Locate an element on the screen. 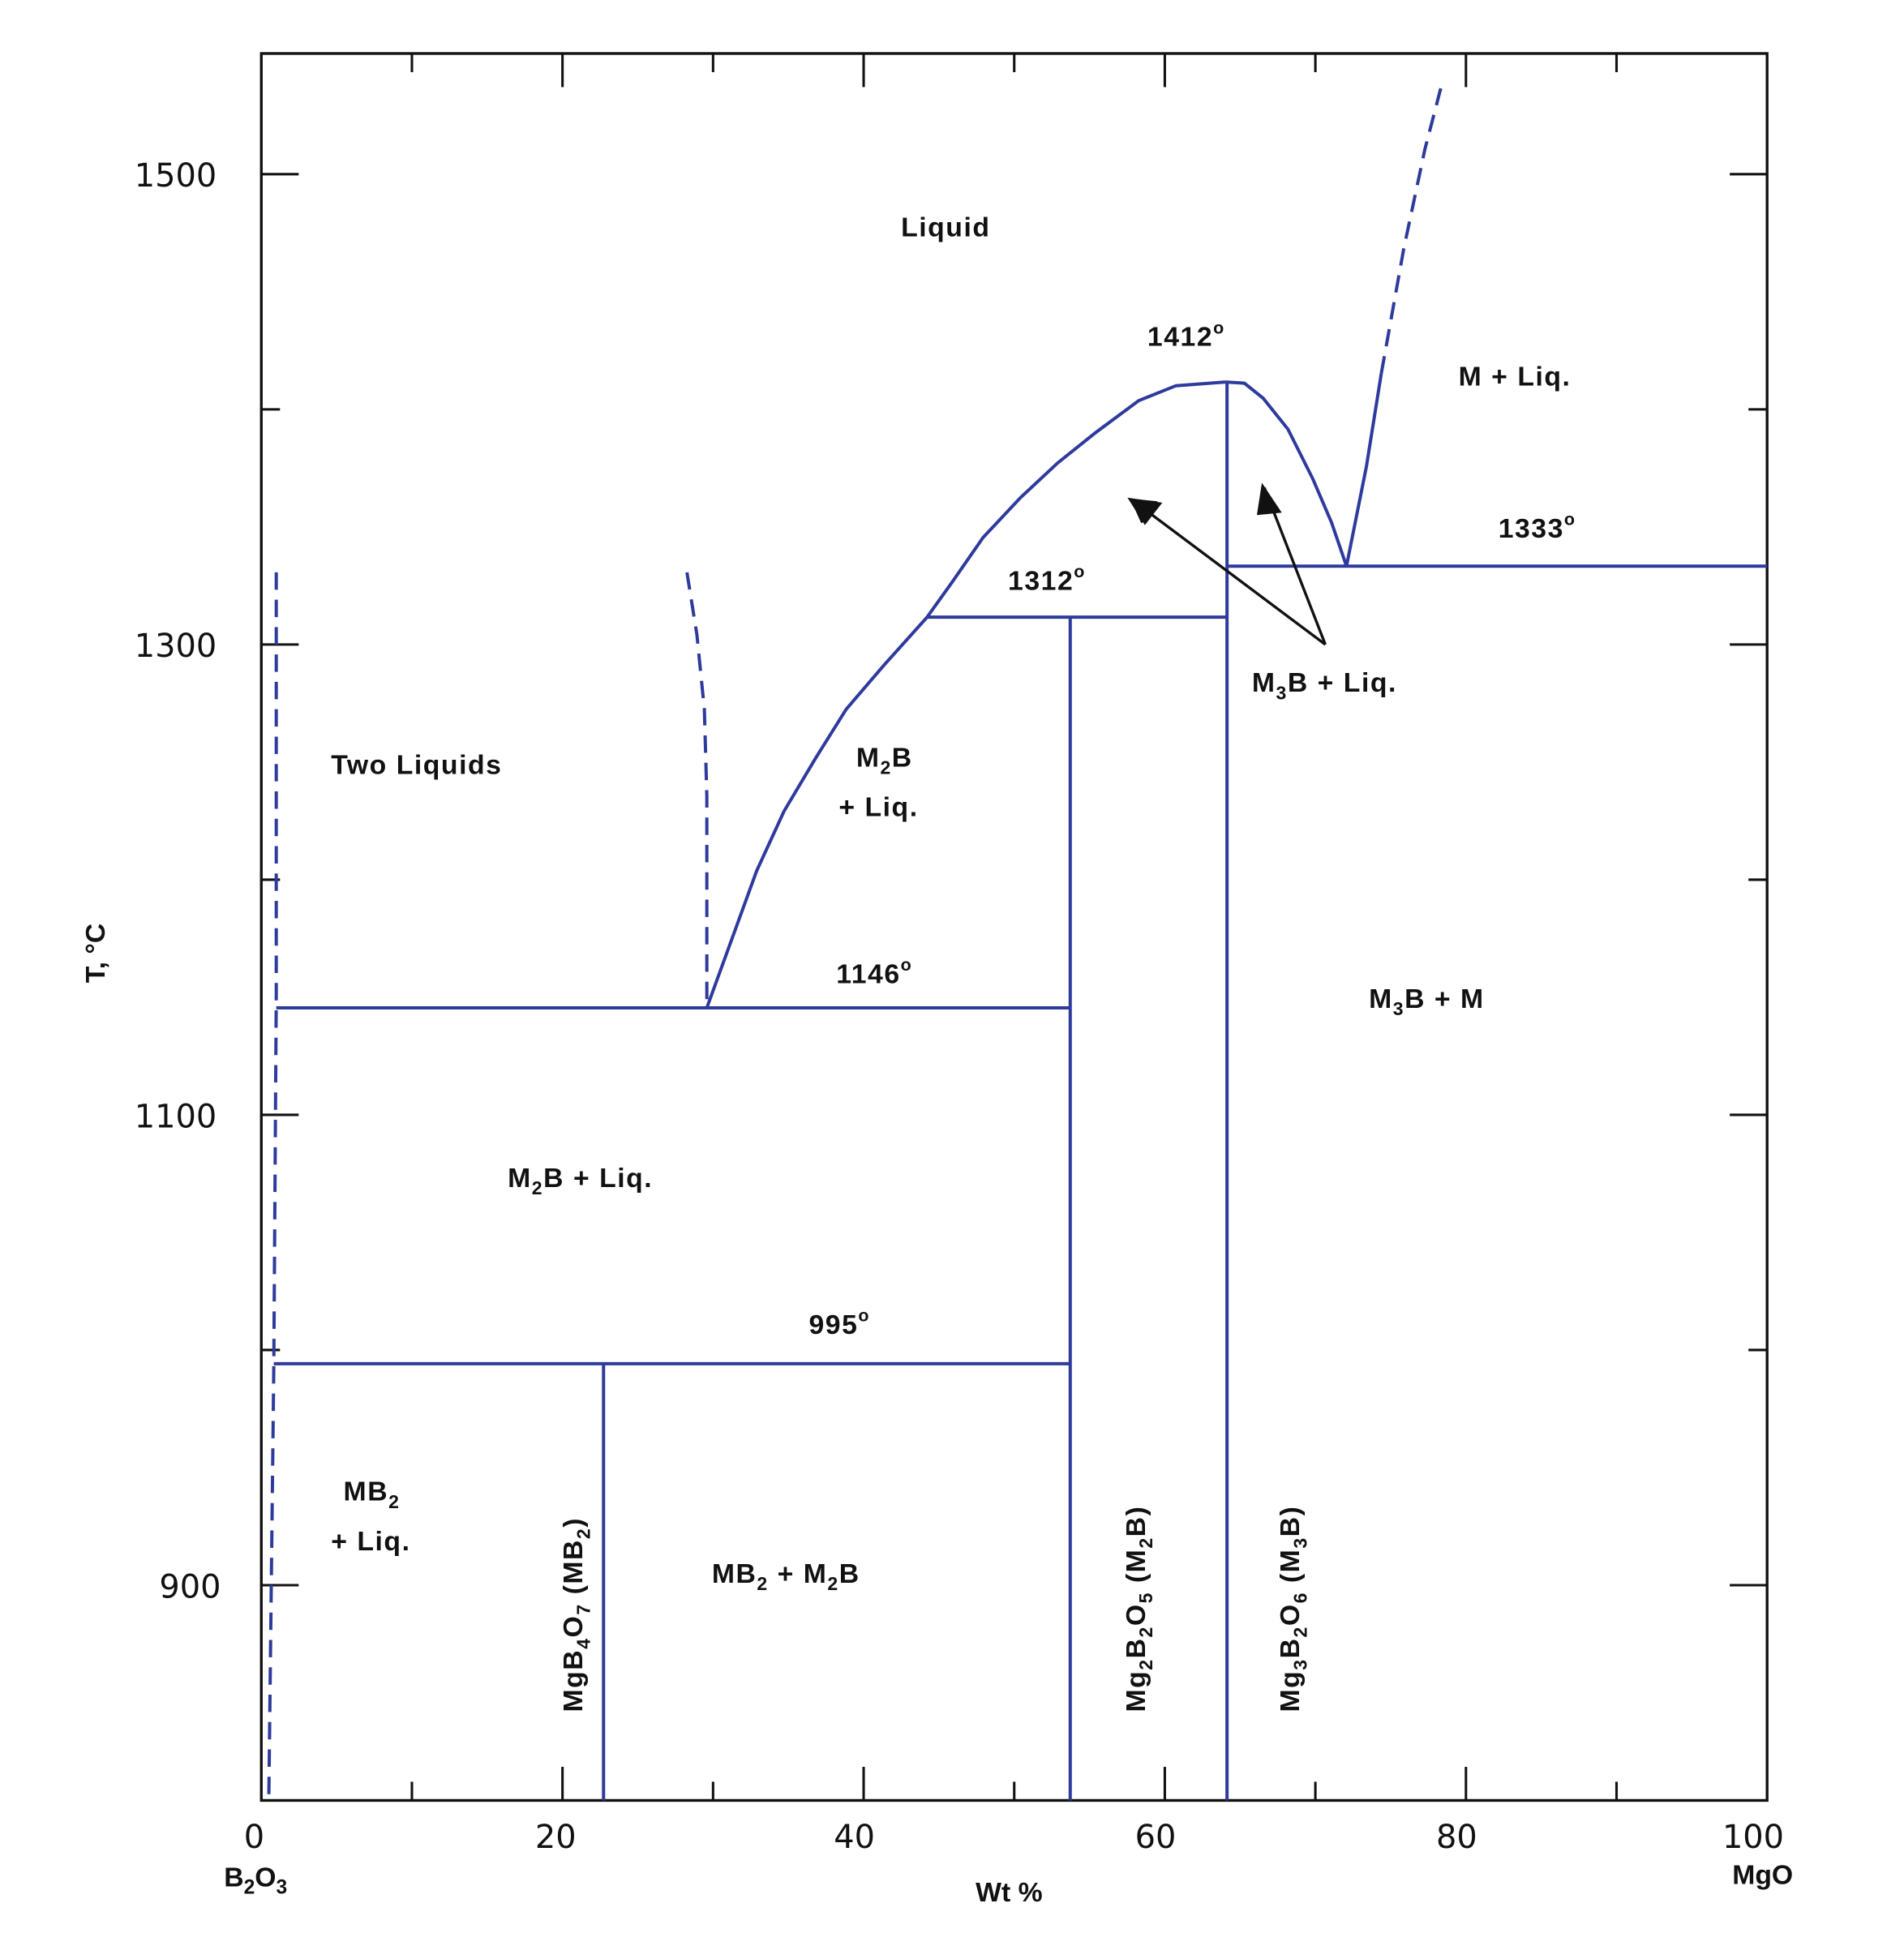 This screenshot has height=1946, width=1904. region-mb2-m2b: MB2 + M2B is located at coordinates (786, 1576).